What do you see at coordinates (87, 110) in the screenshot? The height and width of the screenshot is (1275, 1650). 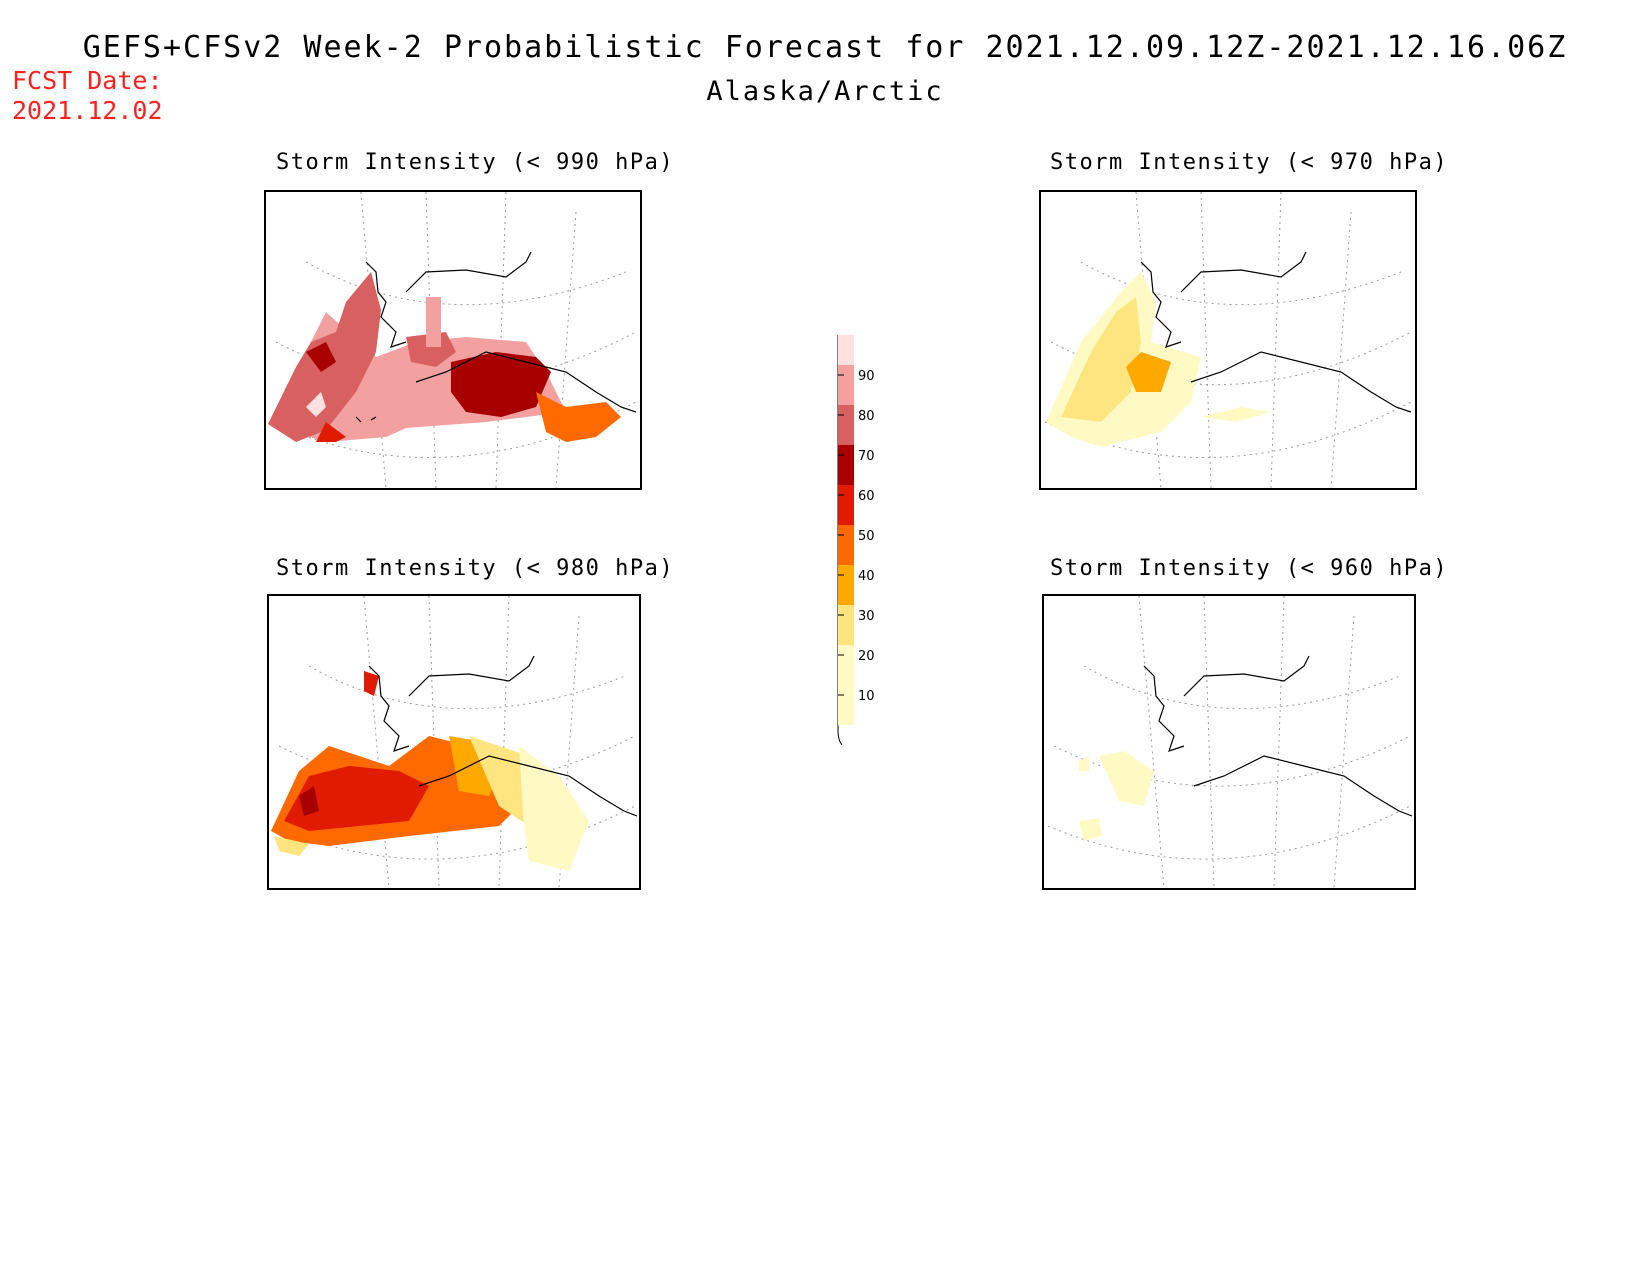 I see `forecast-date-value: 2021.12.02` at bounding box center [87, 110].